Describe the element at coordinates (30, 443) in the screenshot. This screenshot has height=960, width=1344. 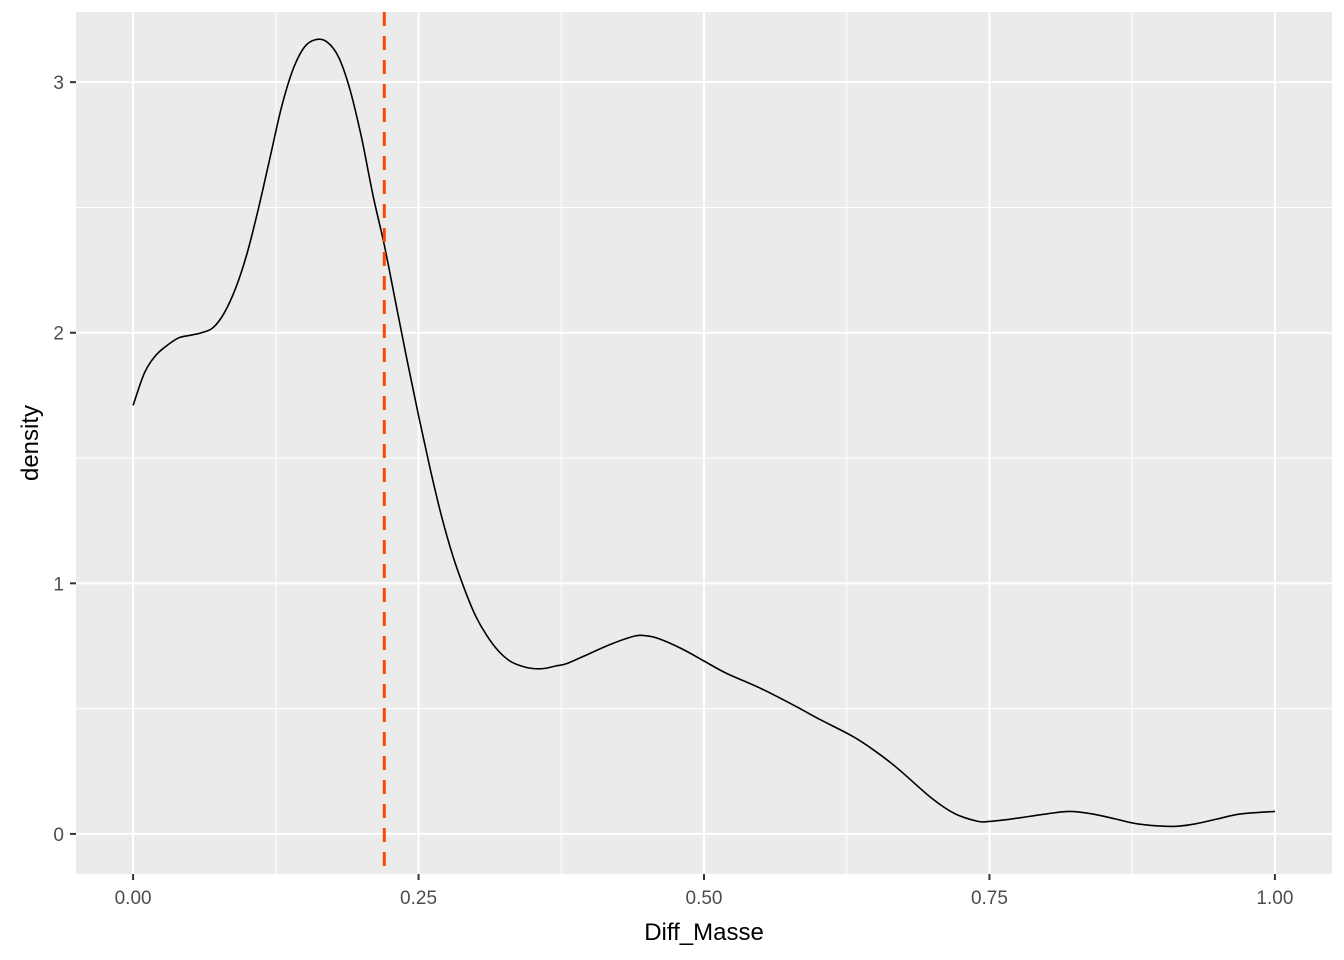
I see `y-axis-title: density` at that location.